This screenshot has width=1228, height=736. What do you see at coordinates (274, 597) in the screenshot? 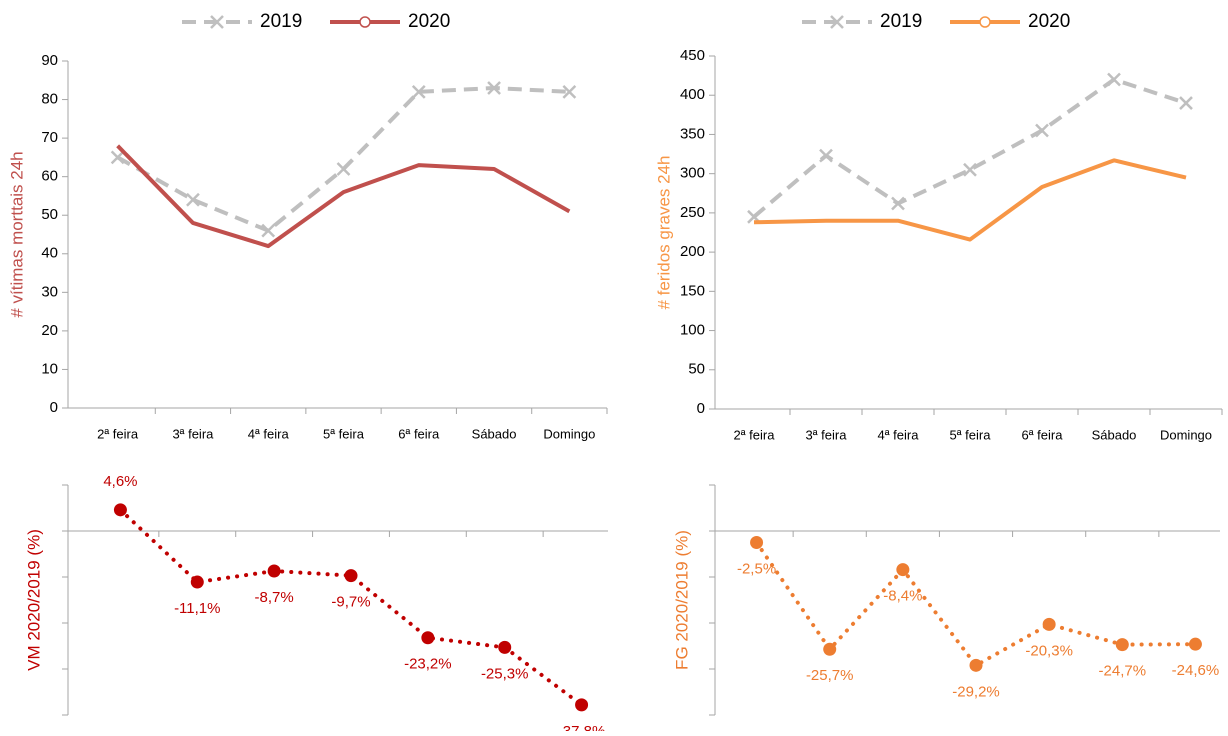
I see `value-label: -8,7%` at bounding box center [274, 597].